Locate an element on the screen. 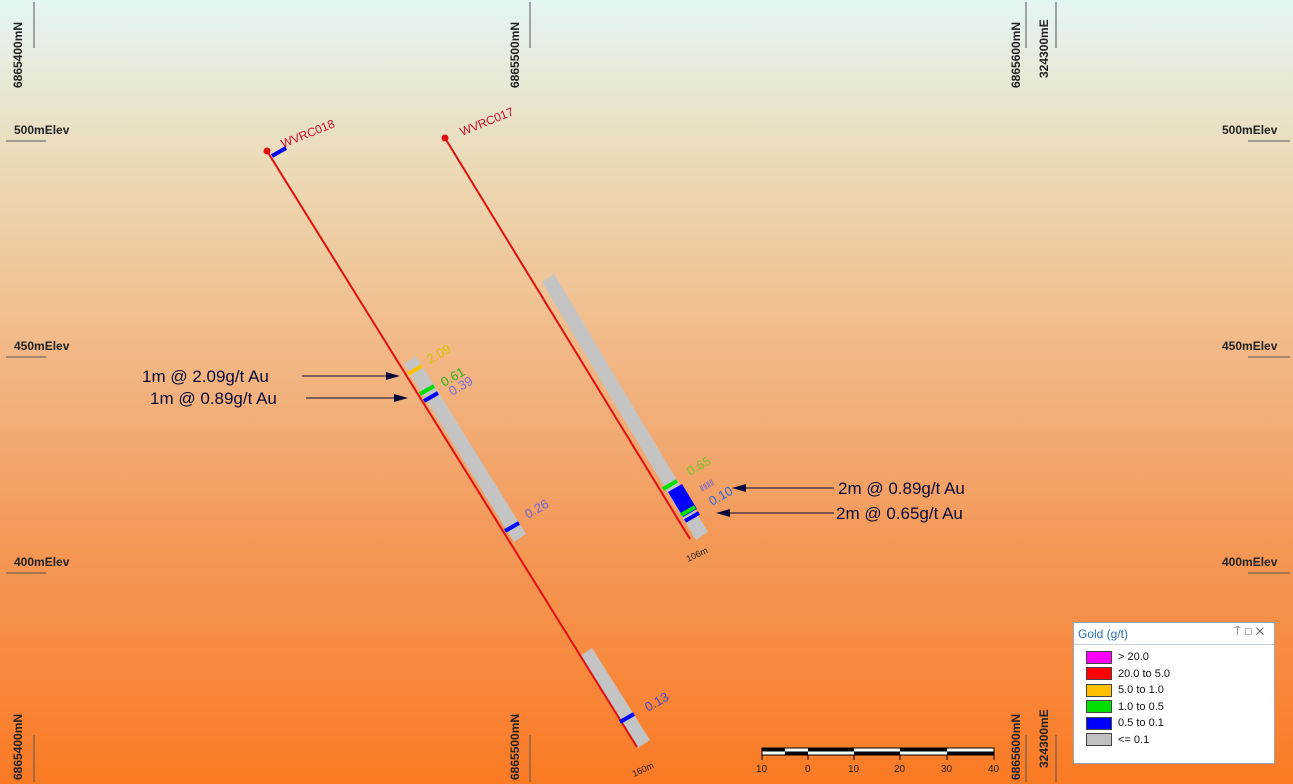 This screenshot has height=784, width=1293. assay-value-label: 0.26 is located at coordinates (536, 509).